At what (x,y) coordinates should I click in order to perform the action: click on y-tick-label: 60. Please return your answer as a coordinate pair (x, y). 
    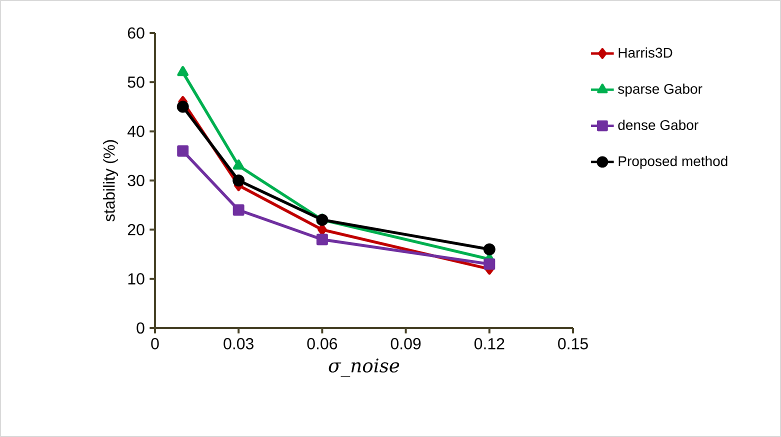
    Looking at the image, I should click on (136, 33).